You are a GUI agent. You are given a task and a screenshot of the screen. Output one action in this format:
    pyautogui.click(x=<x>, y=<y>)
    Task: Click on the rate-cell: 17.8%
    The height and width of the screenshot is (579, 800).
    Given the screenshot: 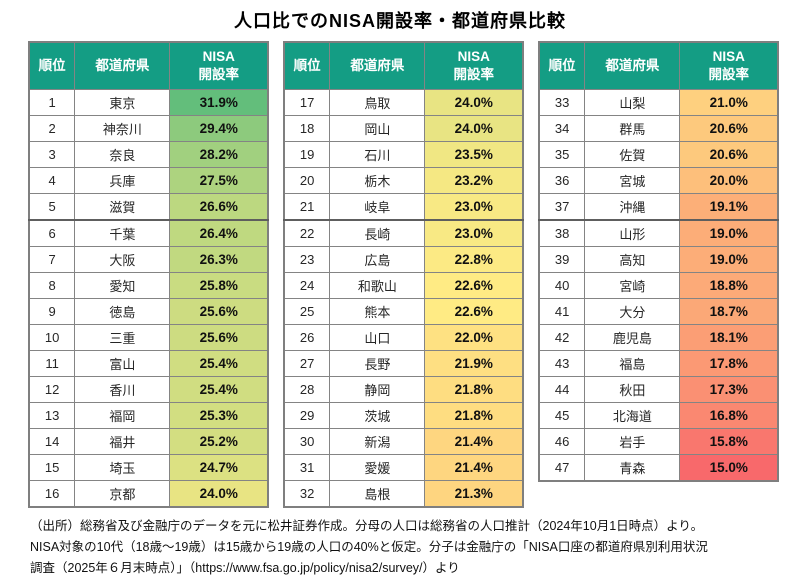 What is the action you would take?
    pyautogui.click(x=729, y=363)
    